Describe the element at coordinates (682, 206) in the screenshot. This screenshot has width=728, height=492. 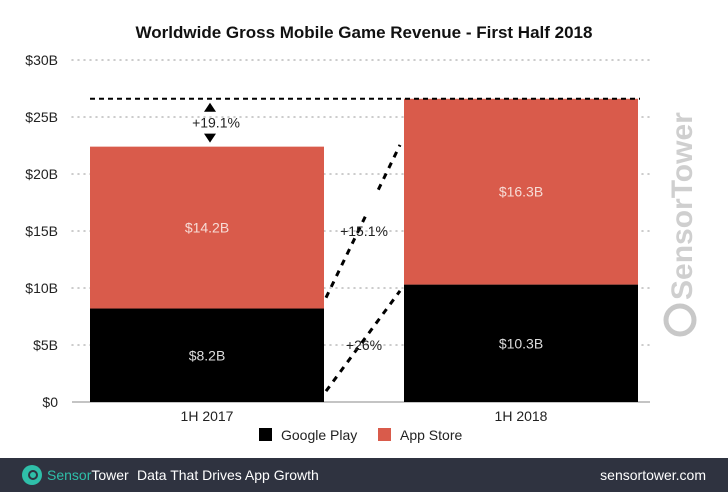
I see `watermark: SensorTower` at that location.